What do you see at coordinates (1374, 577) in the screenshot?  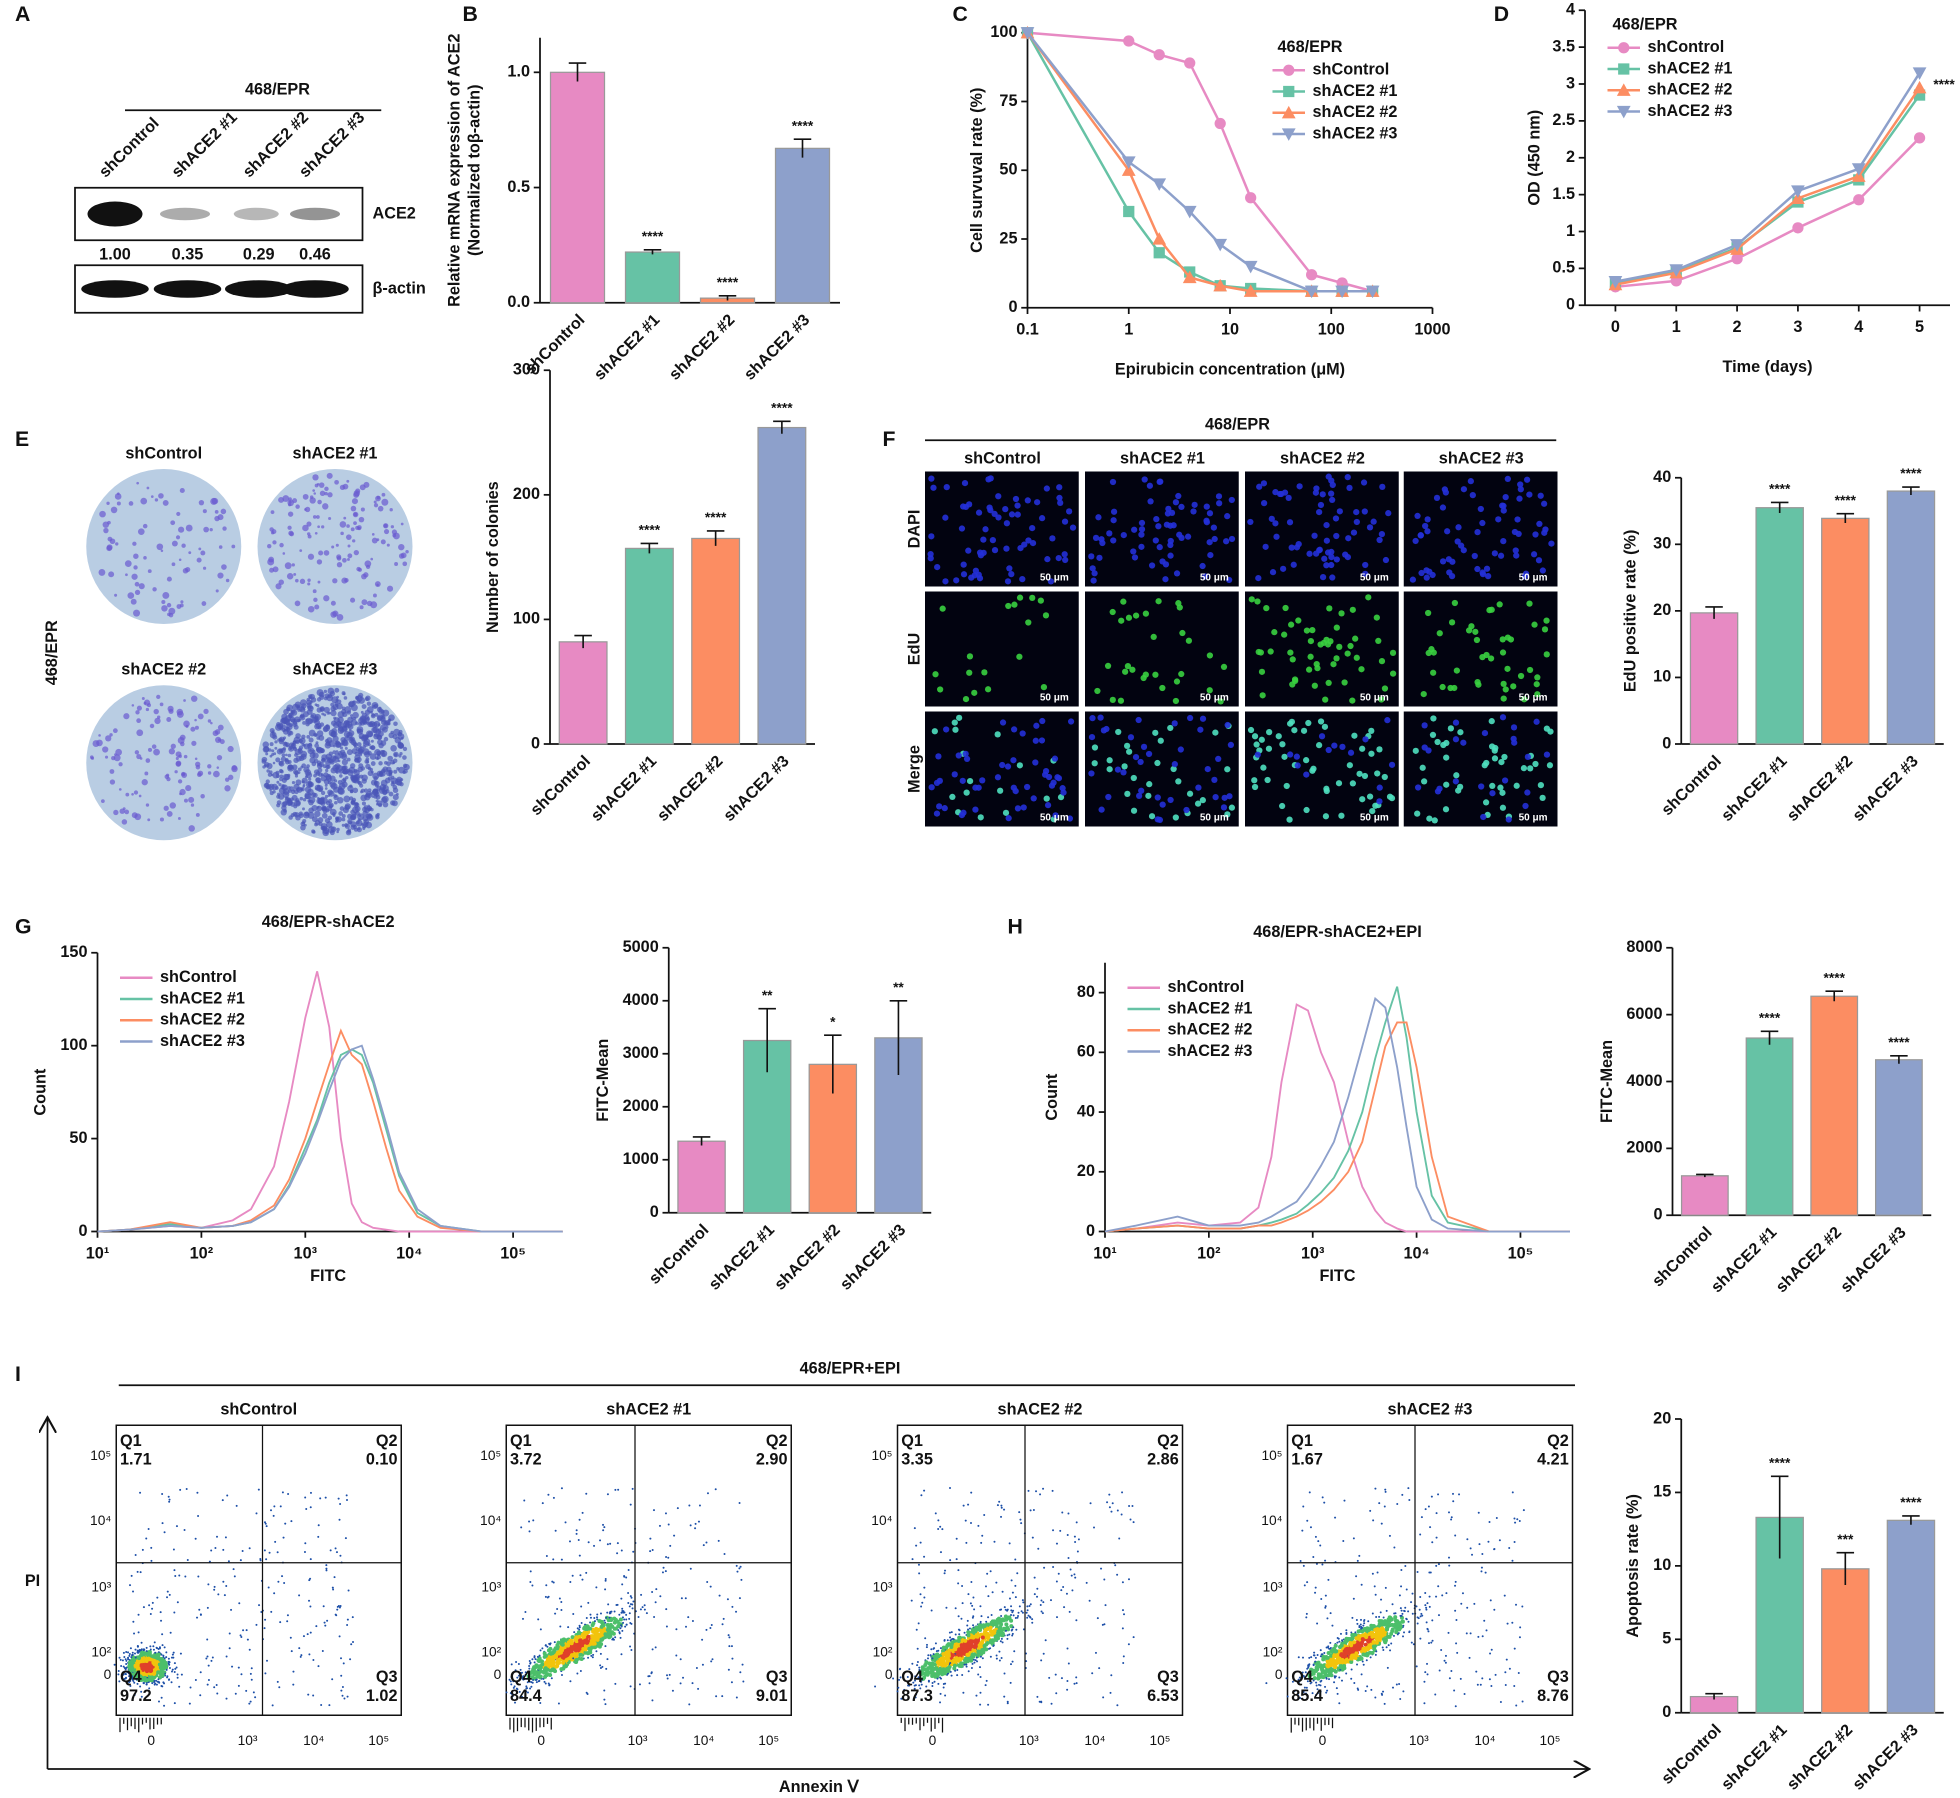 I see `scale-bar-label: 50 μm` at bounding box center [1374, 577].